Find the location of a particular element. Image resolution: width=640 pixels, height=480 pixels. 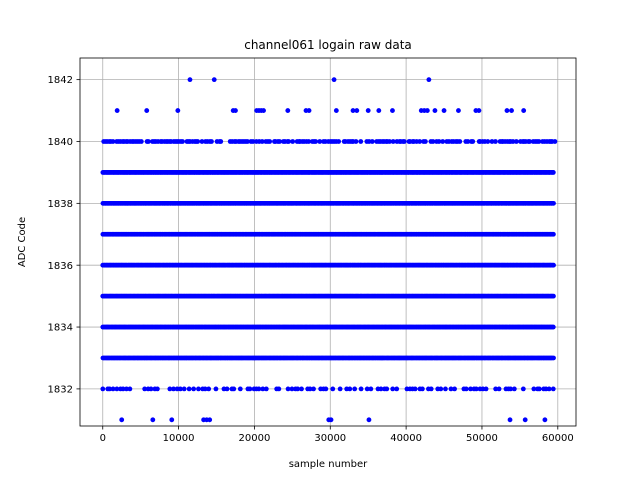

y-tick-label: 1842 is located at coordinates (60, 80).